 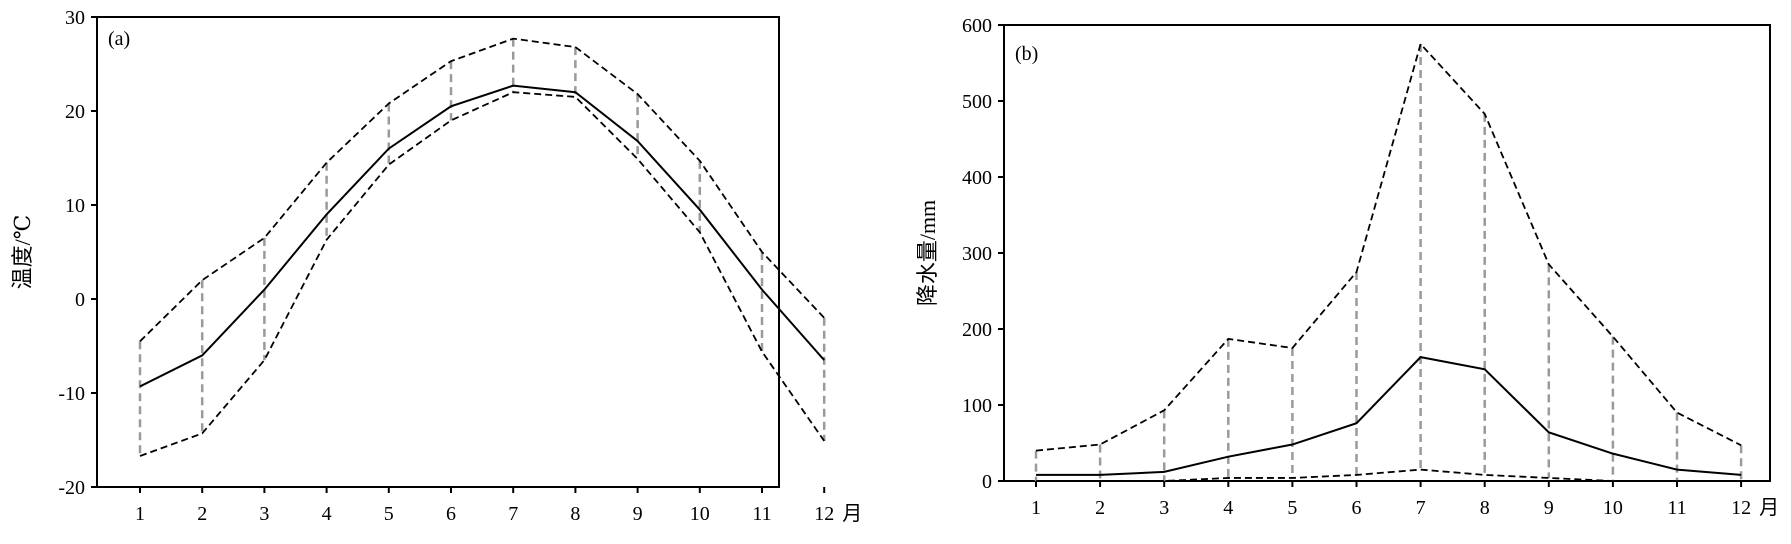 I want to click on y-tick-label: 100, so click(x=977, y=406).